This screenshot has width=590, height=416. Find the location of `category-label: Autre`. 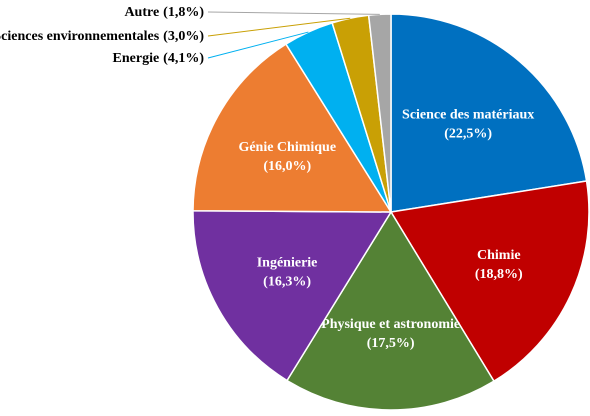

category-label: Autre is located at coordinates (141, 12).